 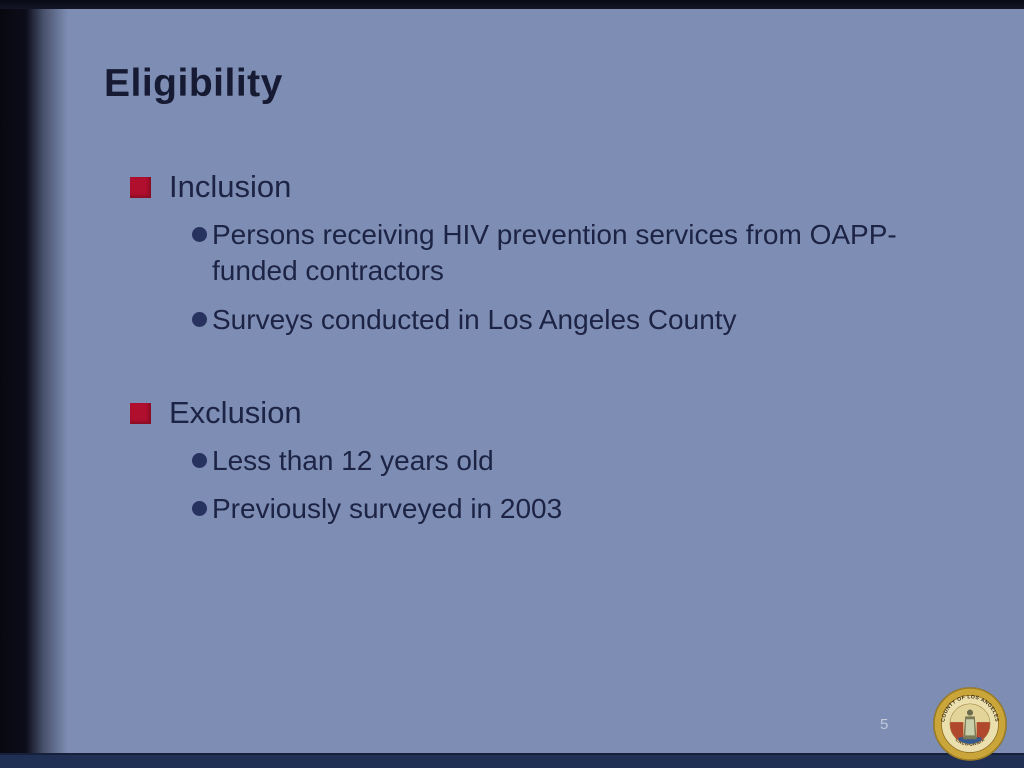 I want to click on slide-title: Eligibility, so click(x=193, y=83).